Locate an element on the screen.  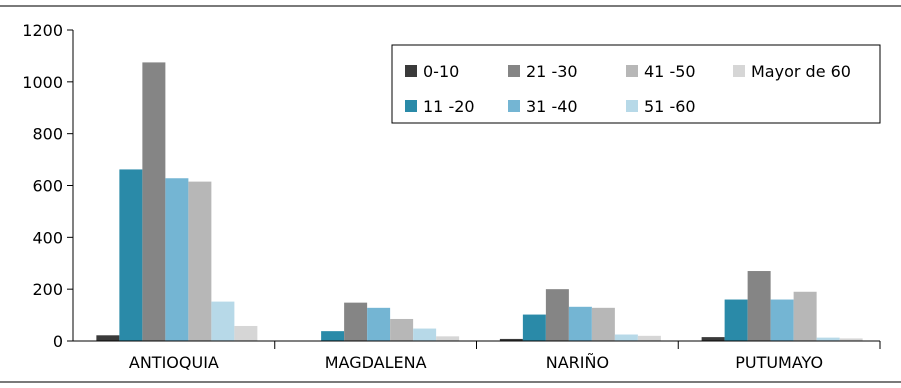
x-category-label: MAGDALENA is located at coordinates (376, 362).